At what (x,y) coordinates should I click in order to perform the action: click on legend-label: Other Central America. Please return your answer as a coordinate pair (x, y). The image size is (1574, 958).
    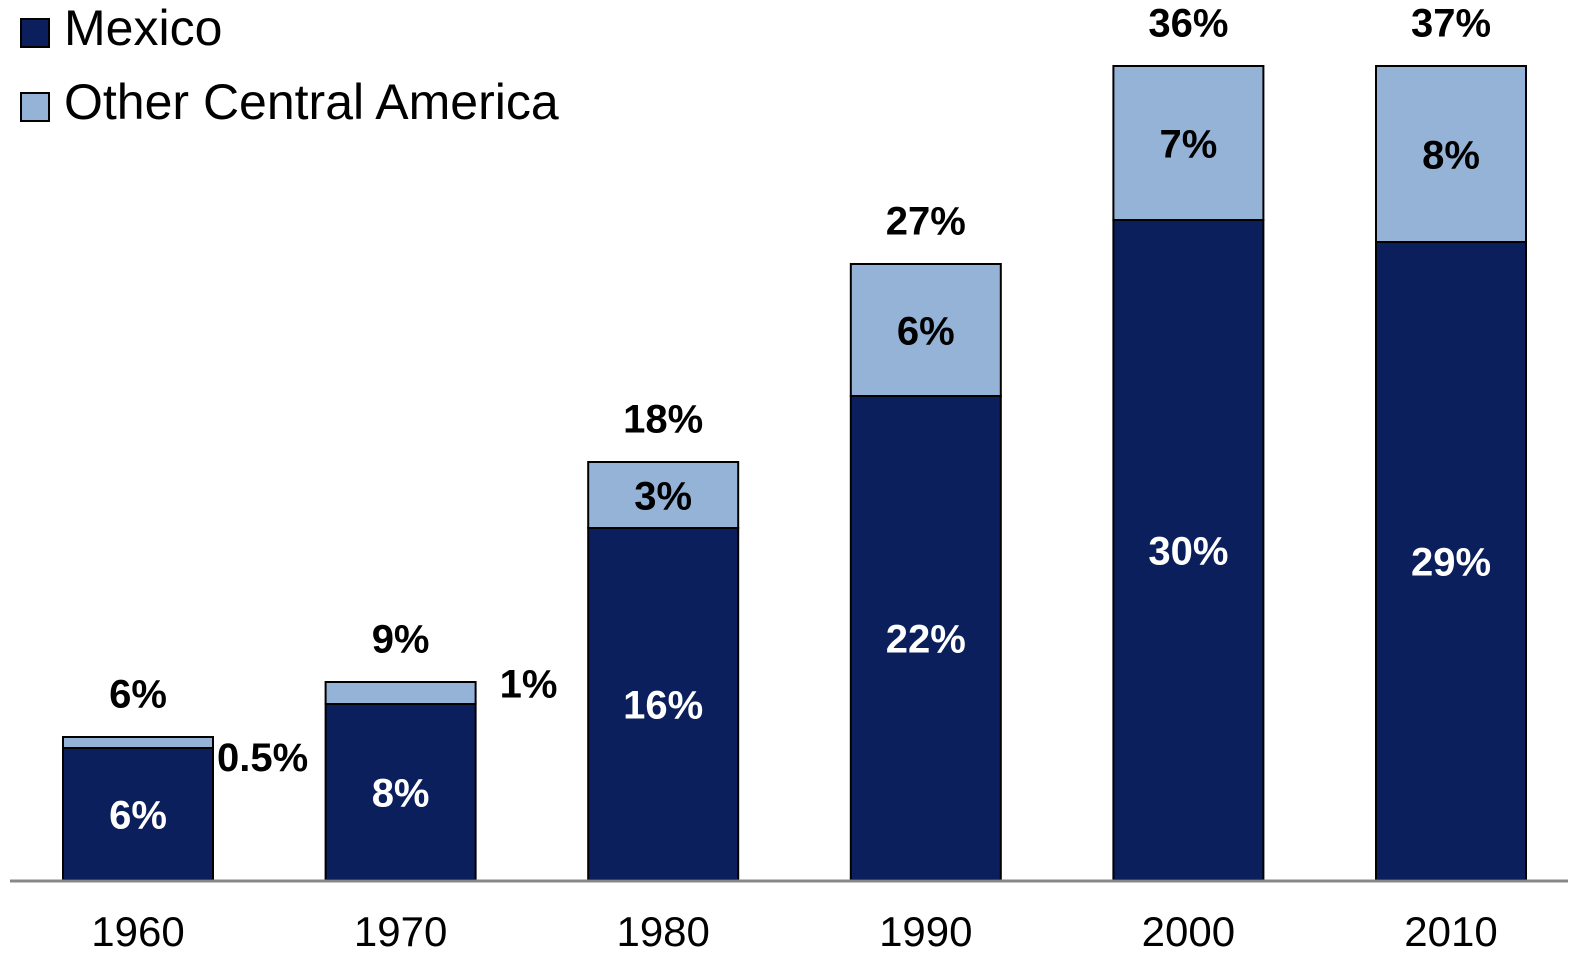
    Looking at the image, I should click on (311, 102).